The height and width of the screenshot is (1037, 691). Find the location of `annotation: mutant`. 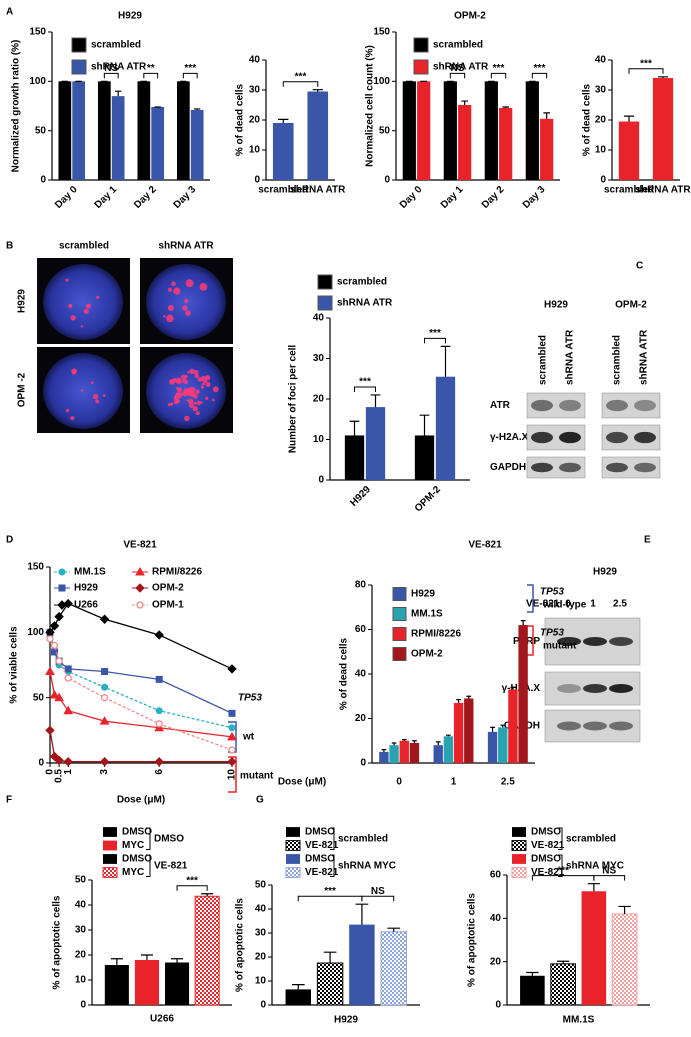

annotation: mutant is located at coordinates (560, 646).